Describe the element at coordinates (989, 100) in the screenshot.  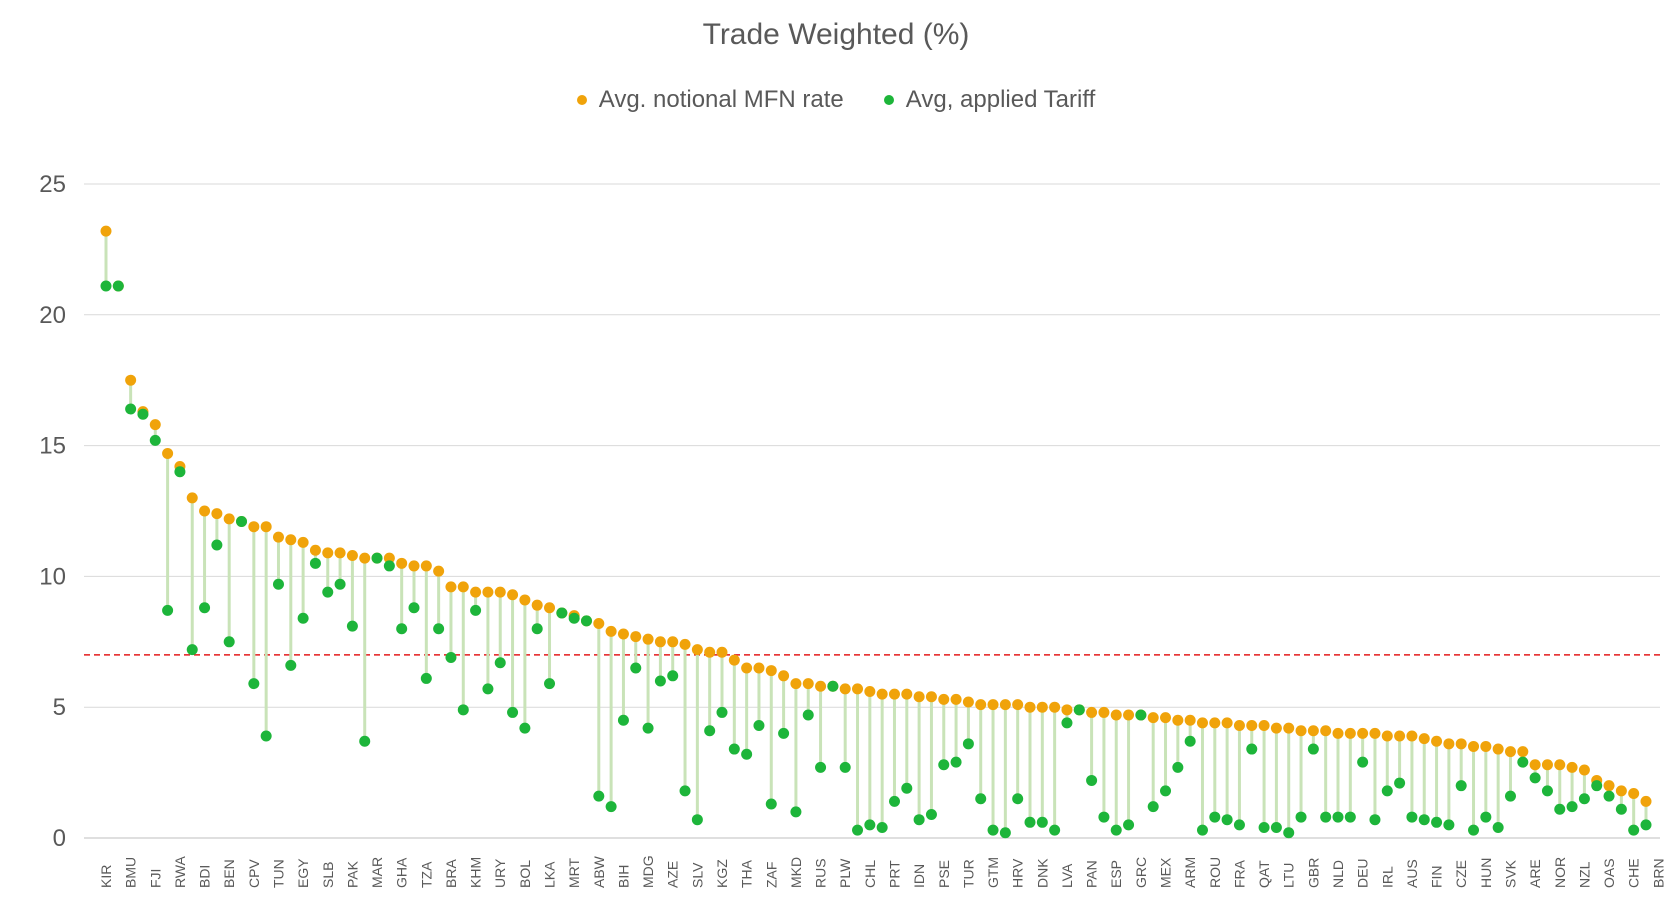
I see `legend-item-applied: Avg, applied Tariff` at that location.